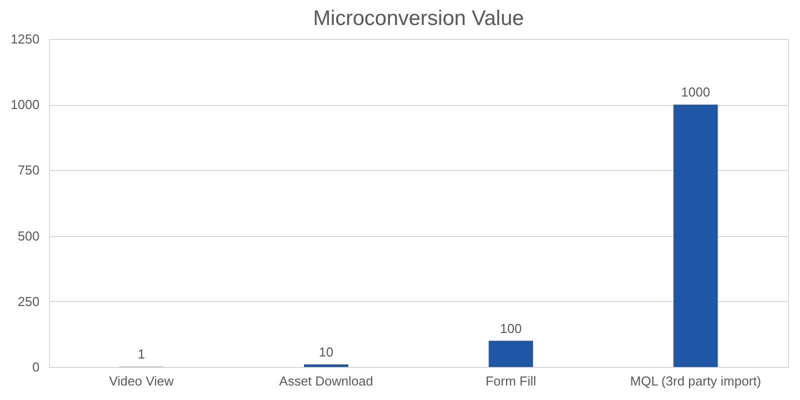 The height and width of the screenshot is (400, 800). Describe the element at coordinates (511, 328) in the screenshot. I see `data-label: 100` at that location.